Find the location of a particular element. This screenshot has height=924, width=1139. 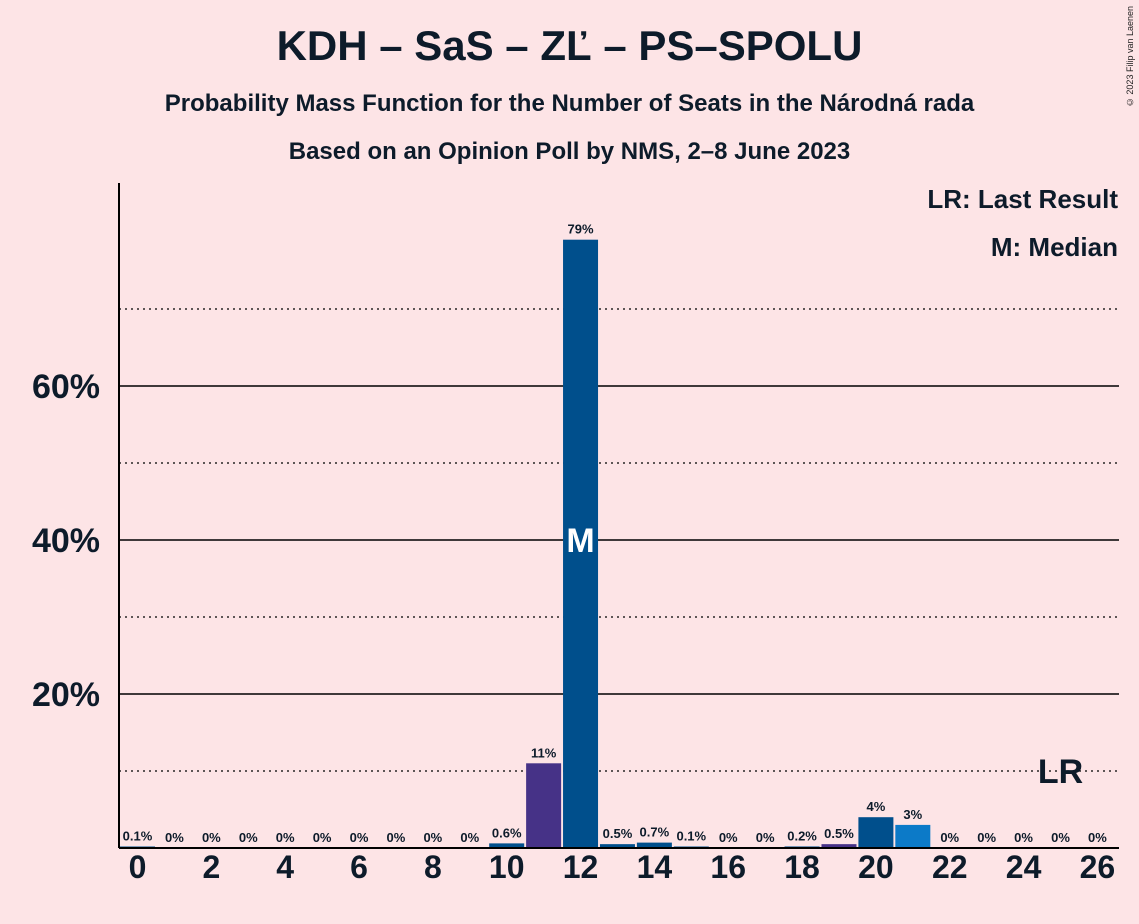

x-tick-label: 6 is located at coordinates (359, 867).